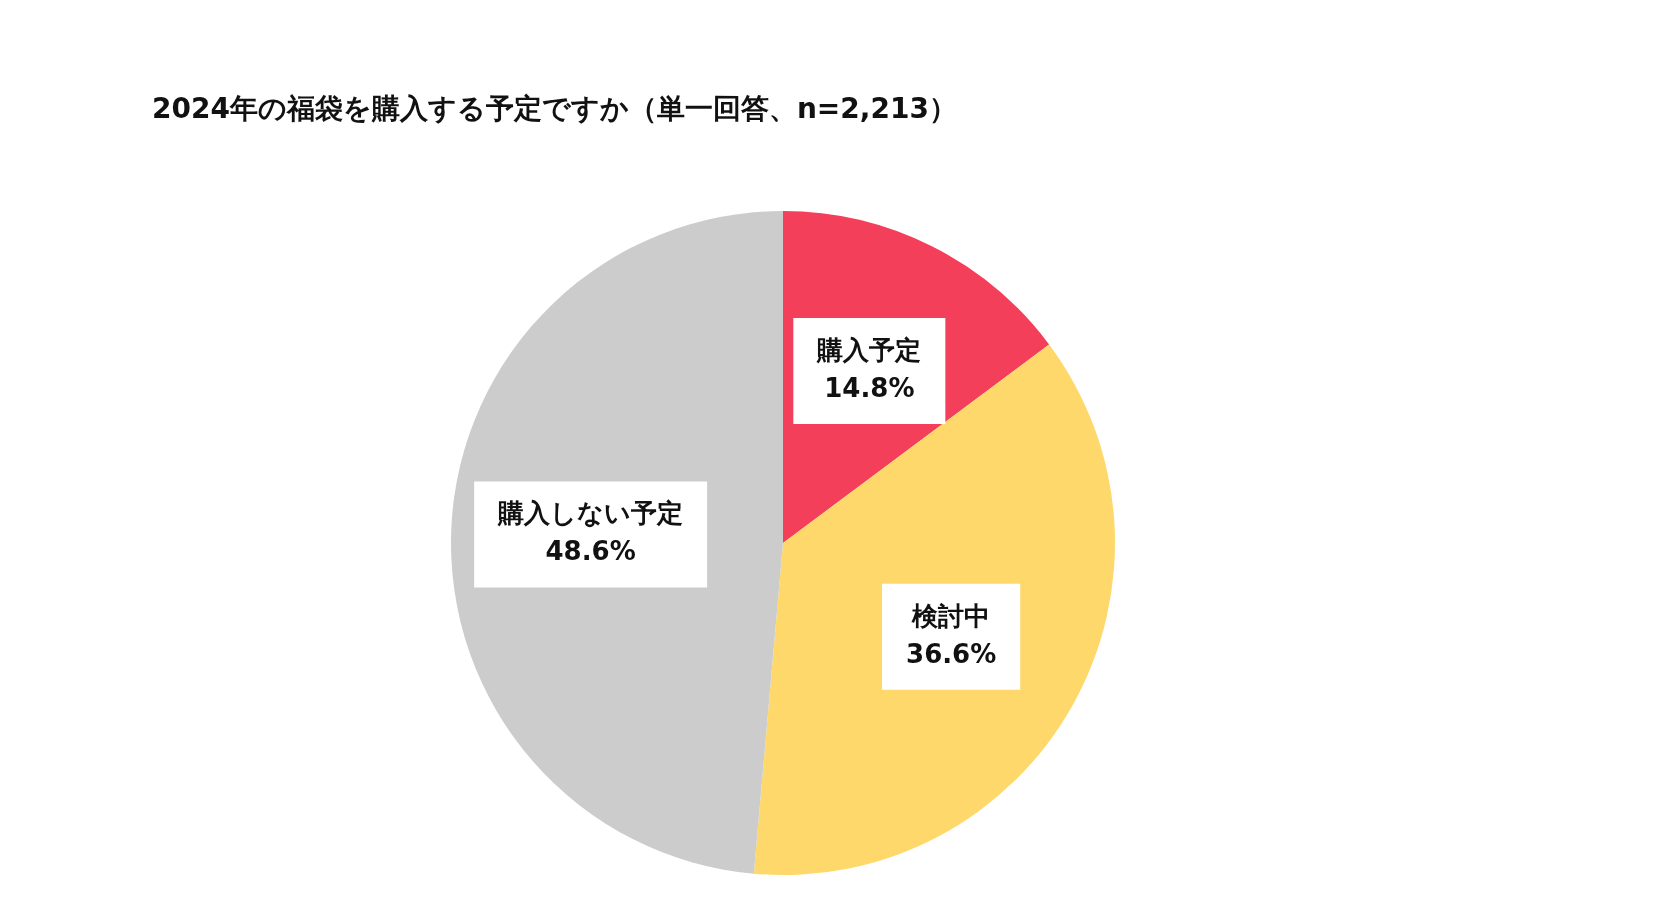  Describe the element at coordinates (869, 387) in the screenshot. I see `data-label: 14.8%` at that location.